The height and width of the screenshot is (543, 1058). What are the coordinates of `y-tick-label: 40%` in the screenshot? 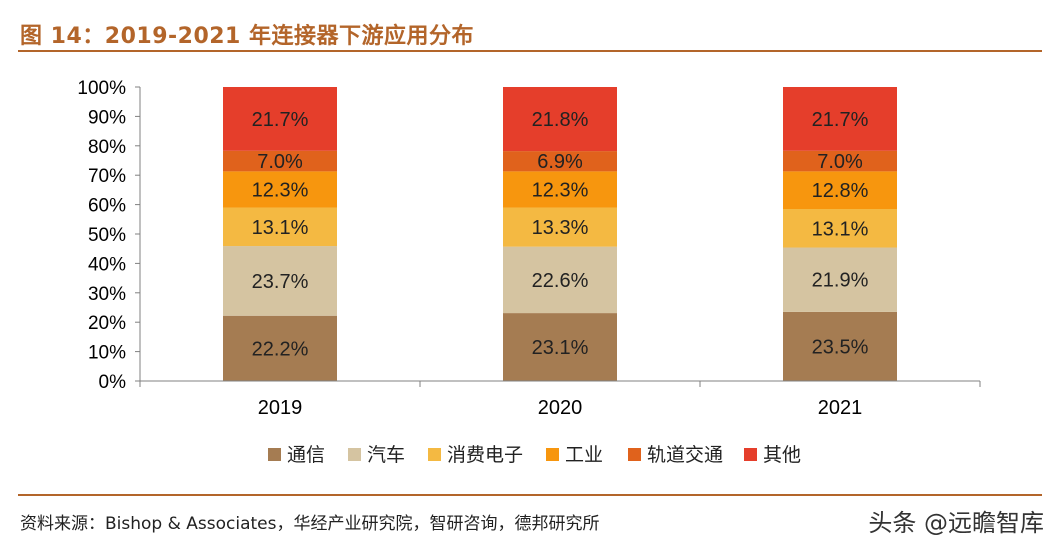 It's located at (107, 264).